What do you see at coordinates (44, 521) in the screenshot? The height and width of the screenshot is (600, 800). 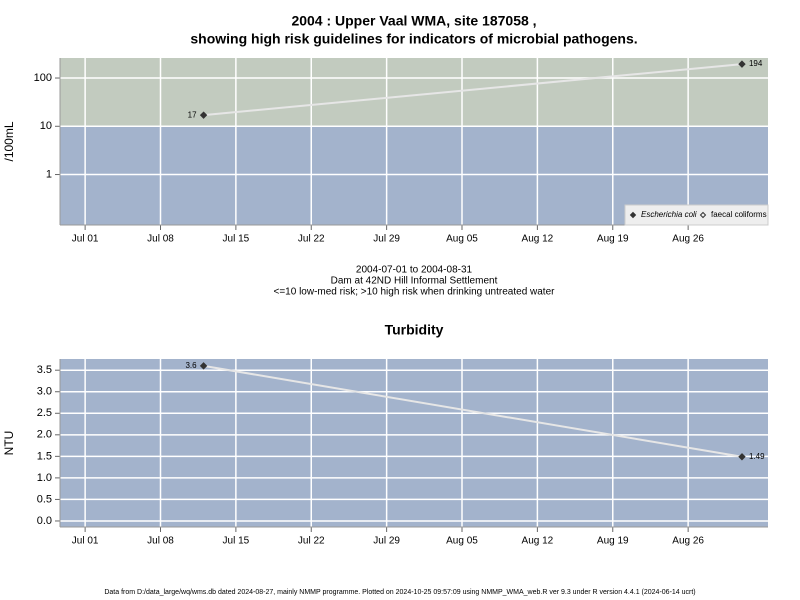 I see `y-tick-label: 0.0` at bounding box center [44, 521].